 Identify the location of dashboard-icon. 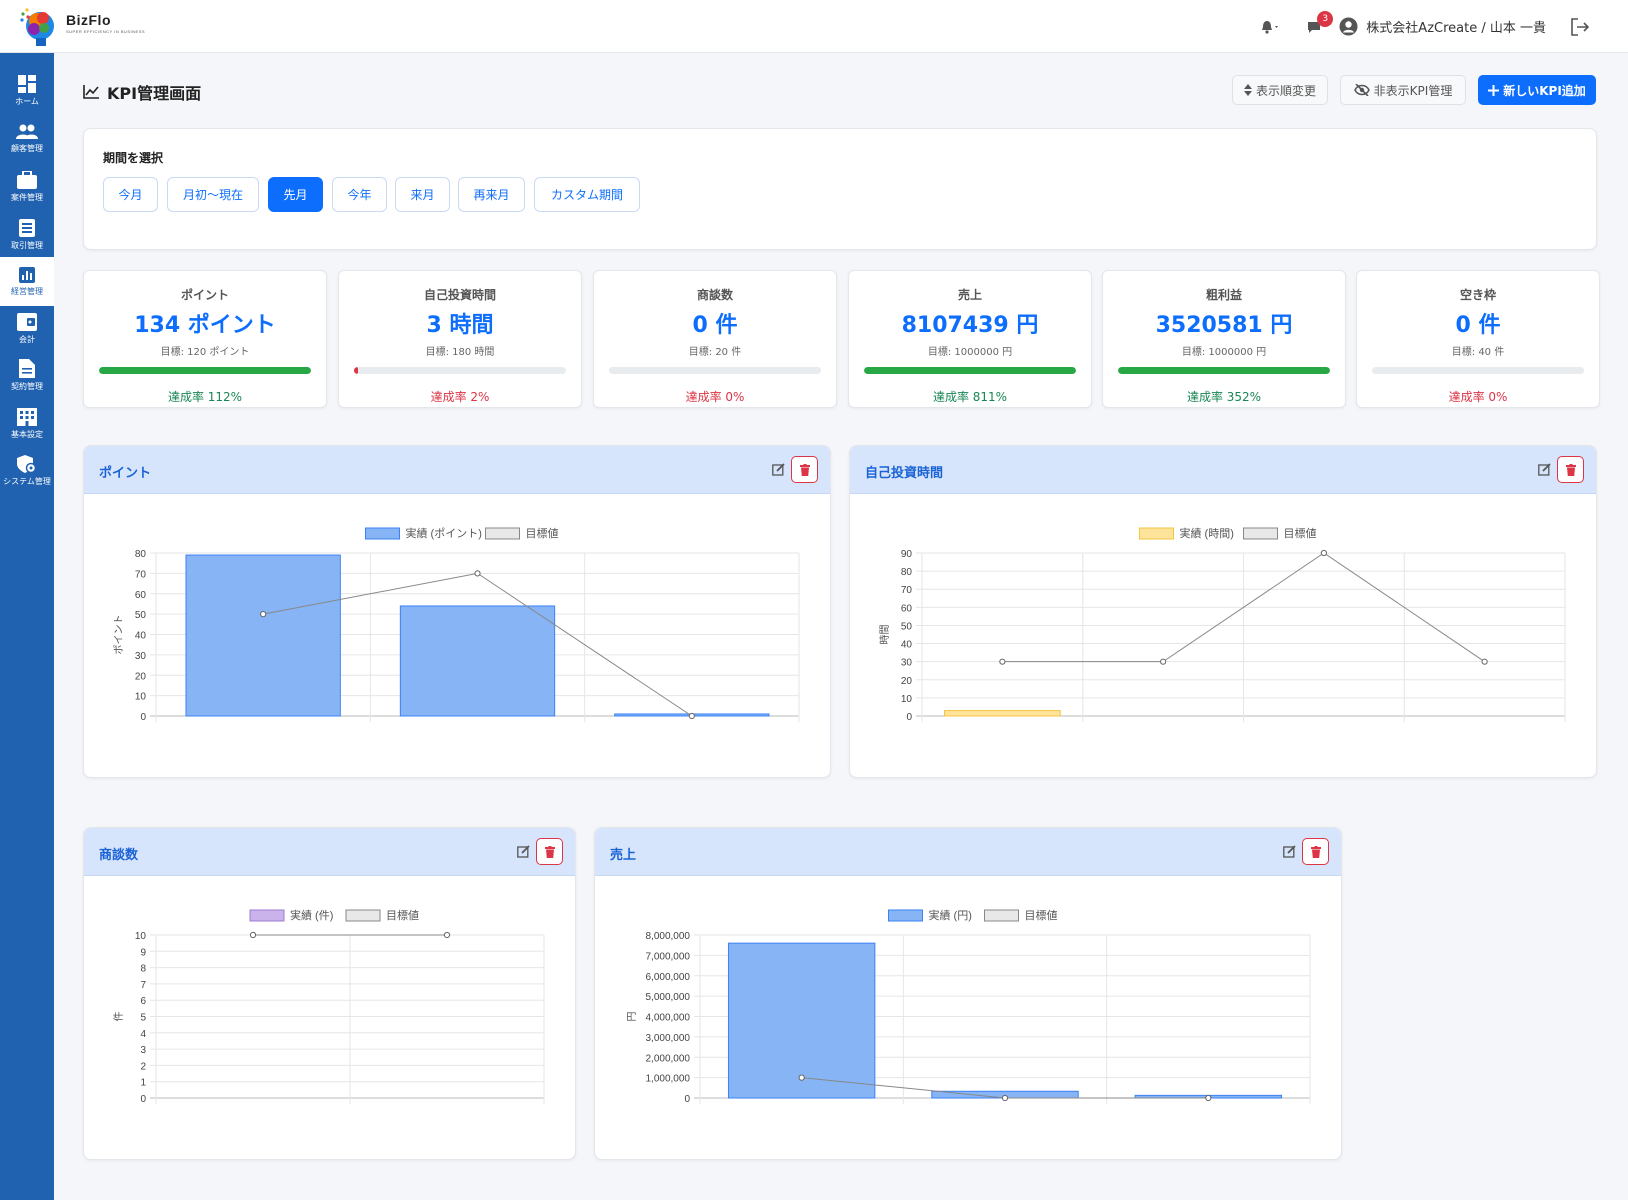
(27, 83).